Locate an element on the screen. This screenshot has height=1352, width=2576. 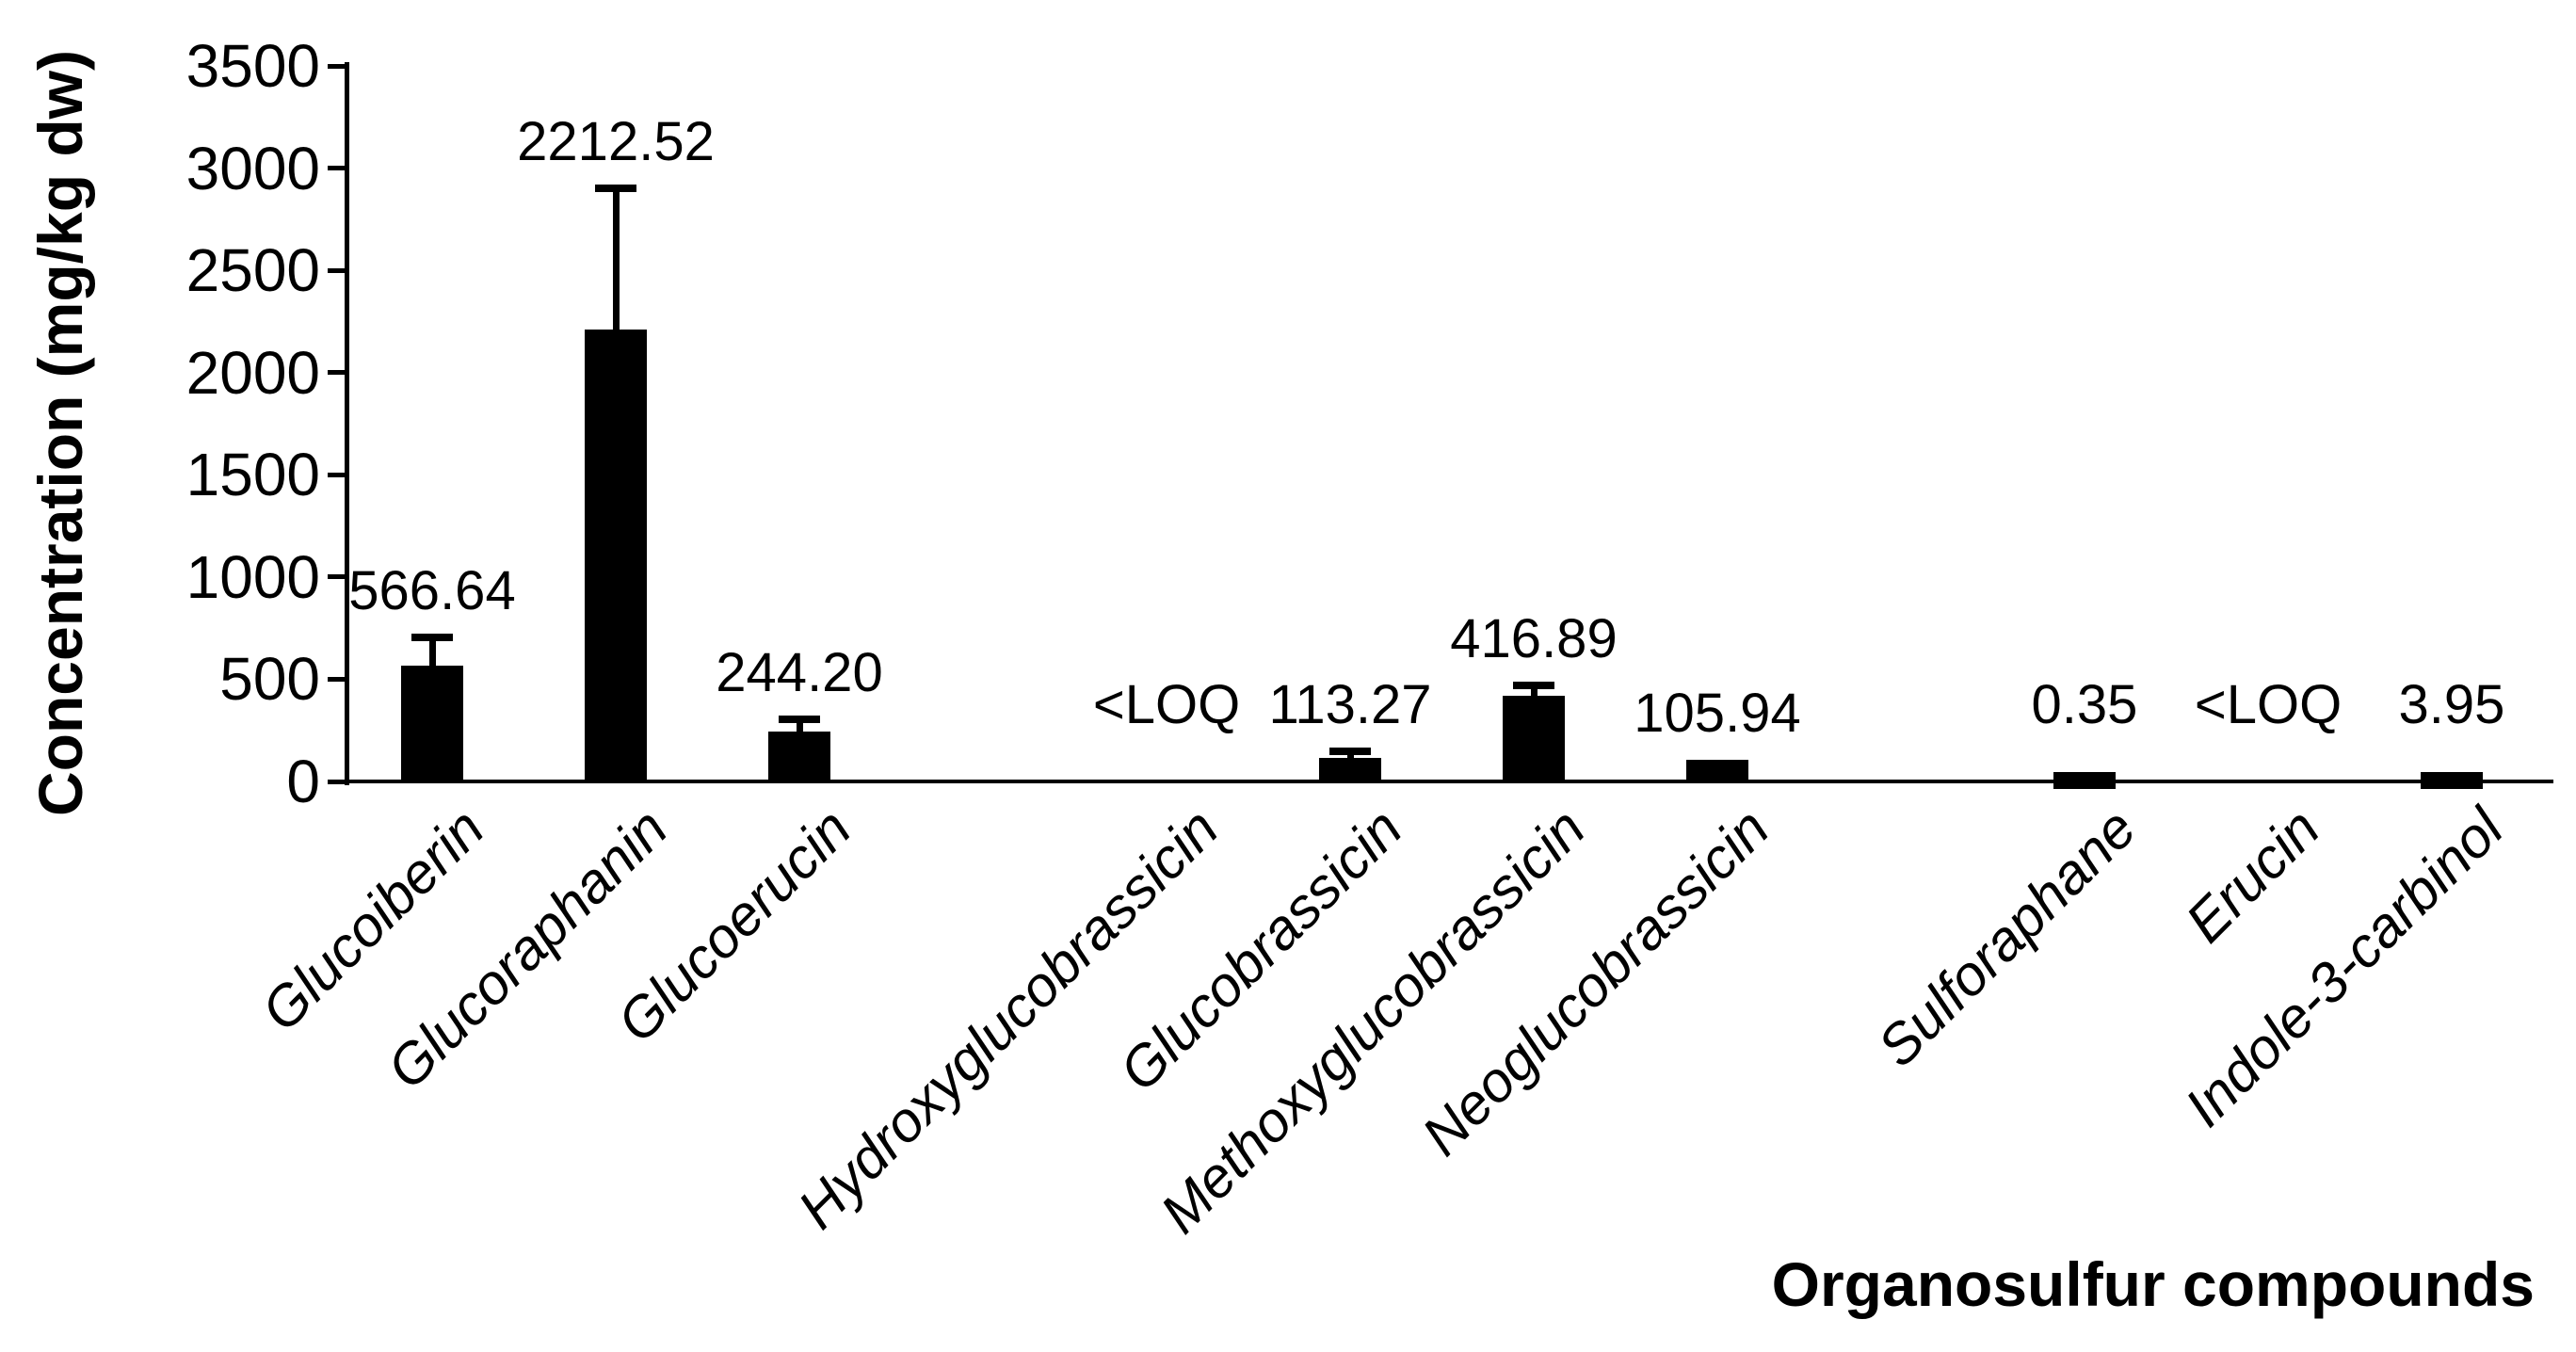
value-label-Glucoraphanin: 2212.52 is located at coordinates (616, 141).